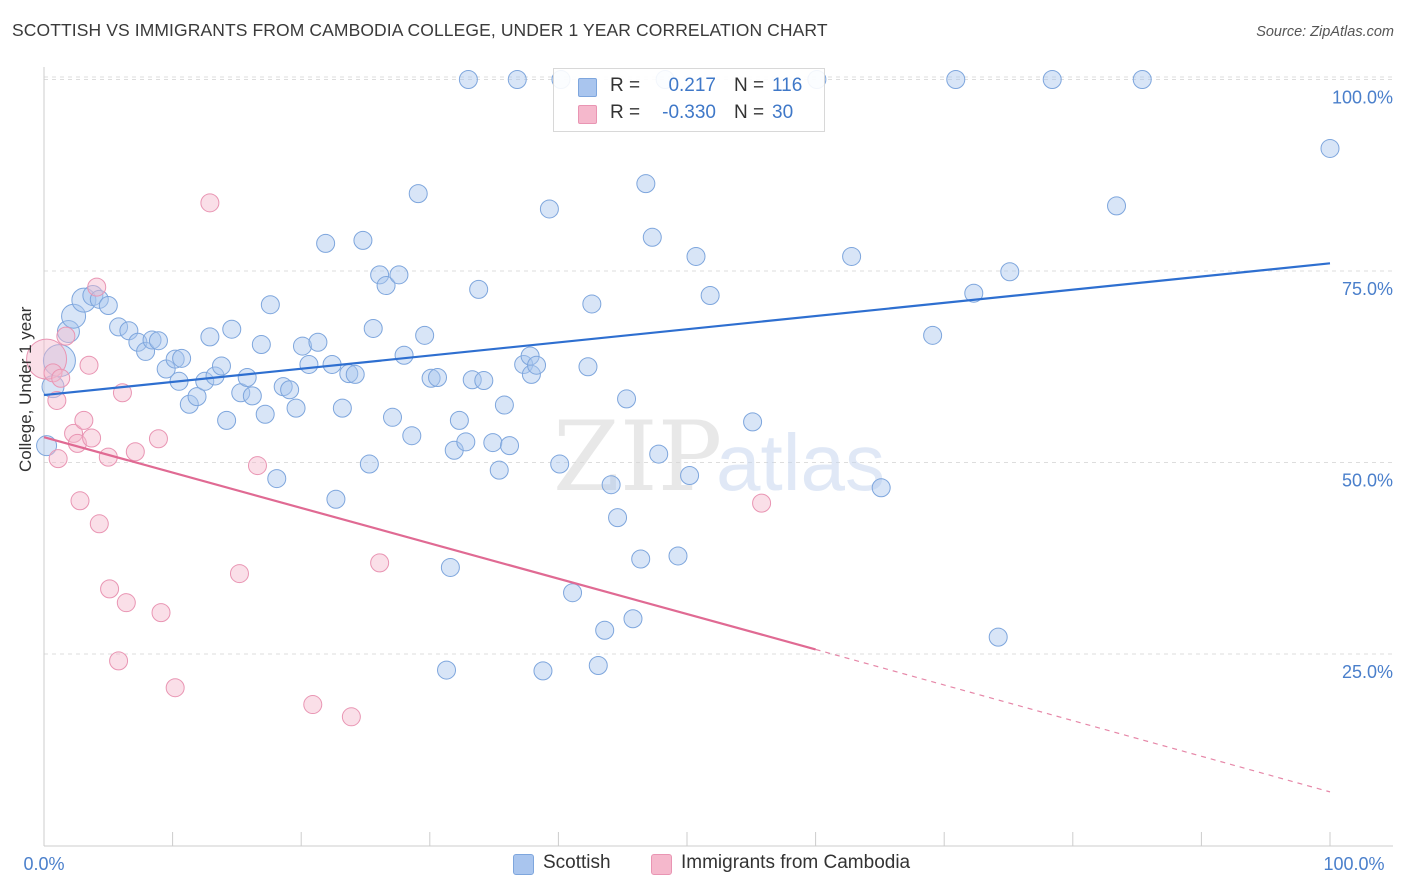 This screenshot has width=1406, height=892. I want to click on y-axis-label: College, Under 1 year, so click(25, 389).